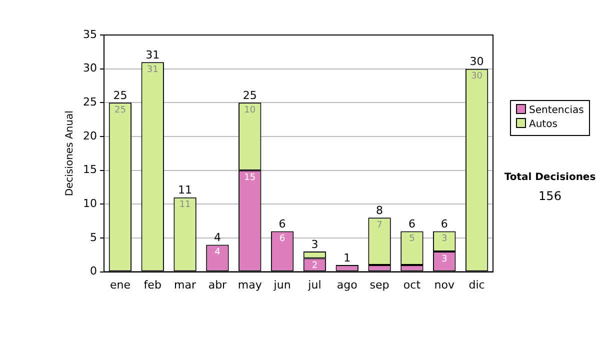 This screenshot has height=340, width=600. Describe the element at coordinates (89, 169) in the screenshot. I see `y-tick-label: 15` at that location.